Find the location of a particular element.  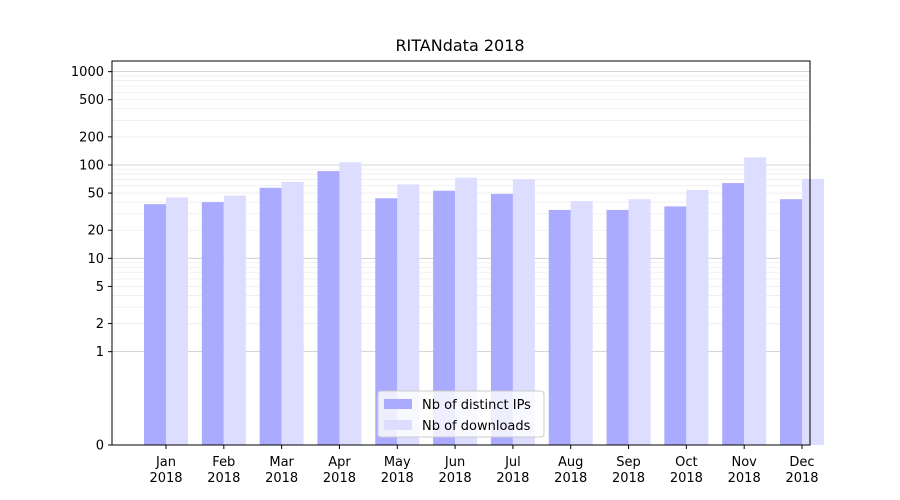

legend-label: Nb of distinct IPs is located at coordinates (476, 405).